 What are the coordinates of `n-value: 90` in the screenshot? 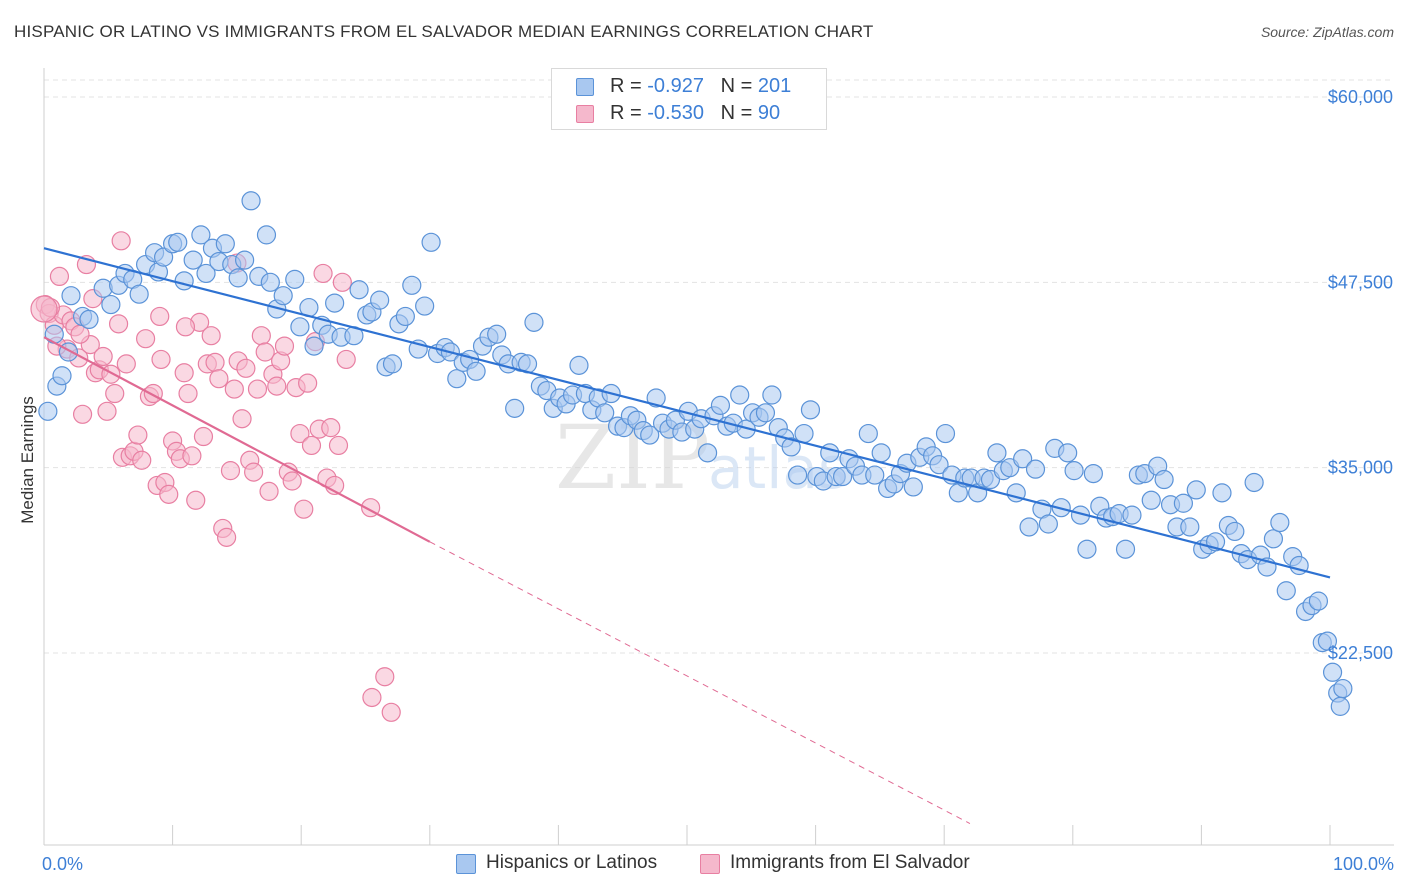 It's located at (769, 113).